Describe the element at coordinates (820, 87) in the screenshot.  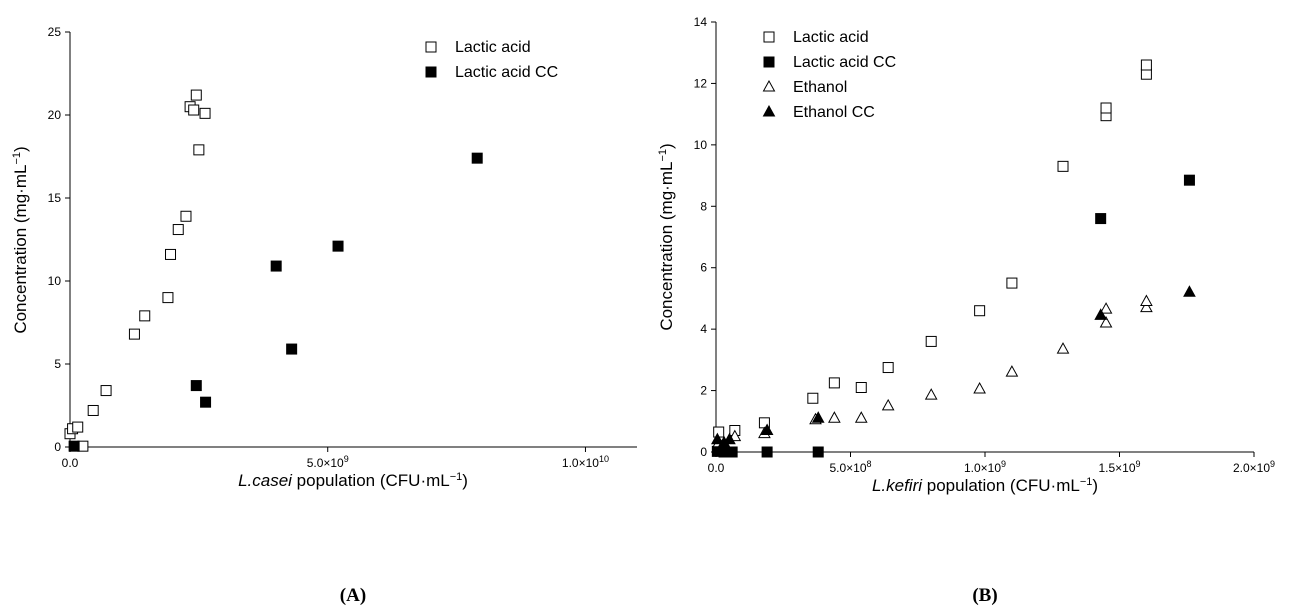
I see `legend-label: Ethanol` at that location.